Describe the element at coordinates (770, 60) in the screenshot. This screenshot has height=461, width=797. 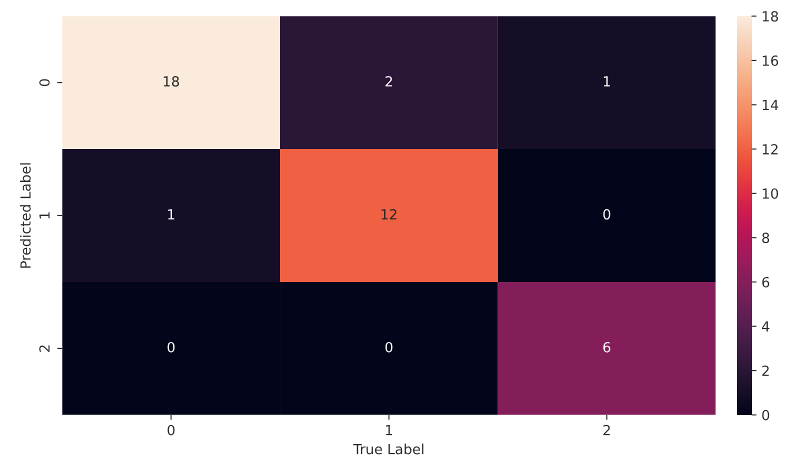
I see `color-bar-label: 16` at that location.